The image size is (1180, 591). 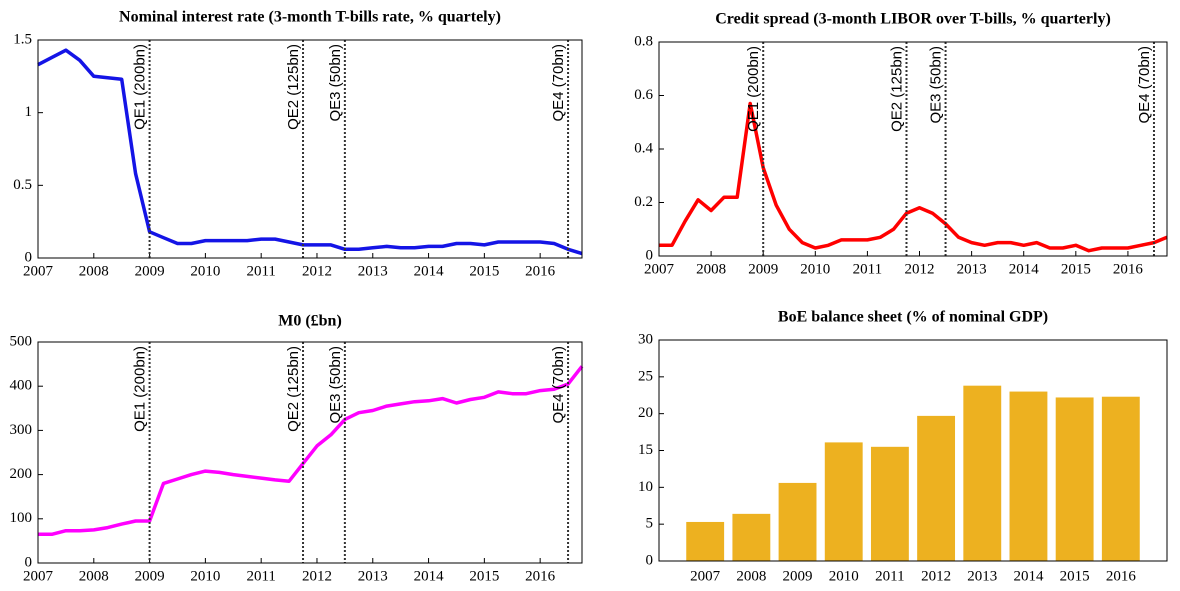 What do you see at coordinates (645, 376) in the screenshot?
I see `y-tick-label: 25` at bounding box center [645, 376].